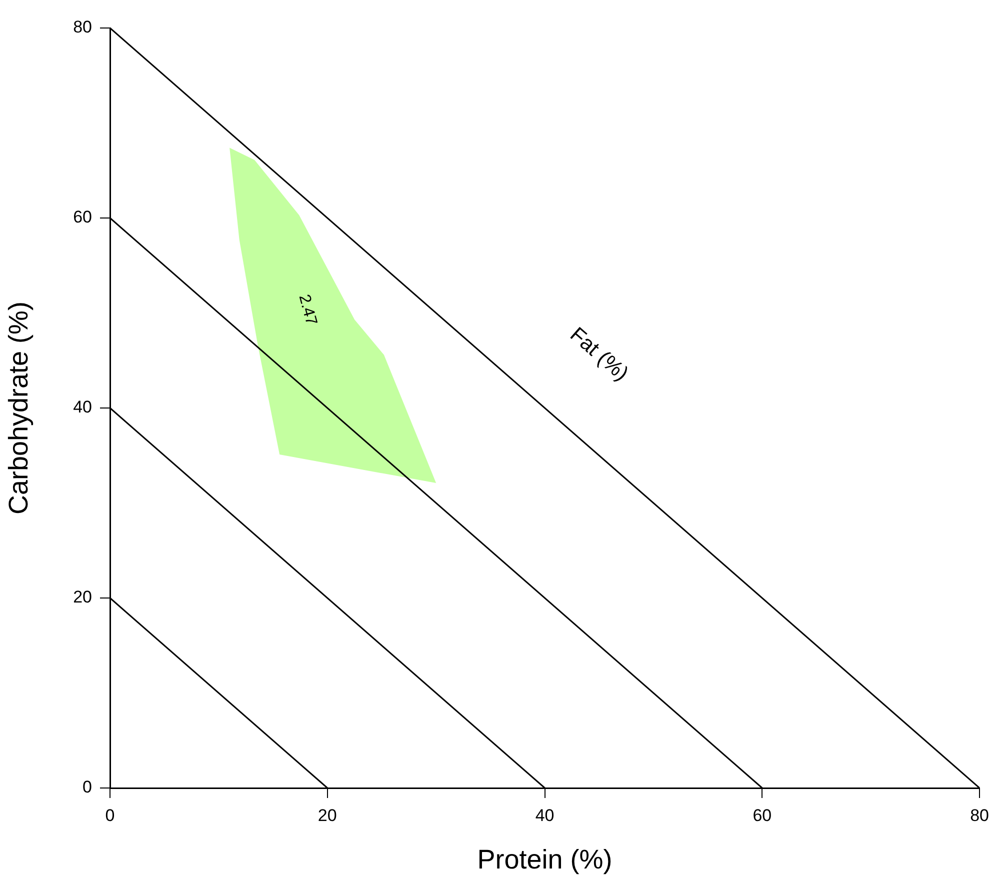  What do you see at coordinates (307, 310) in the screenshot?
I see `annotation: 2.47` at bounding box center [307, 310].